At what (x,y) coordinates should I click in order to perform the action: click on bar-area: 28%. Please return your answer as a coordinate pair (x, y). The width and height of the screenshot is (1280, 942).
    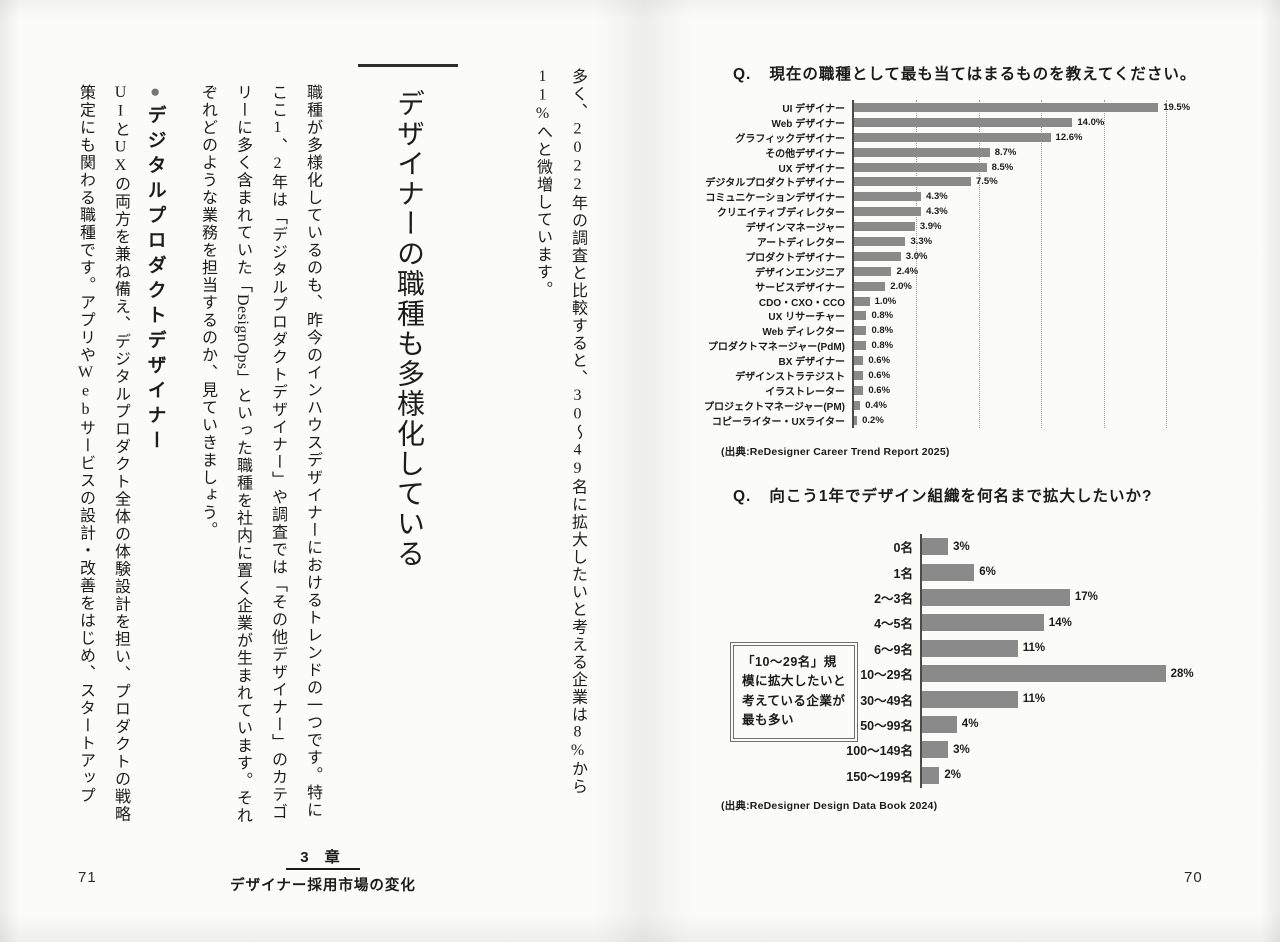
    Looking at the image, I should click on (1093, 673).